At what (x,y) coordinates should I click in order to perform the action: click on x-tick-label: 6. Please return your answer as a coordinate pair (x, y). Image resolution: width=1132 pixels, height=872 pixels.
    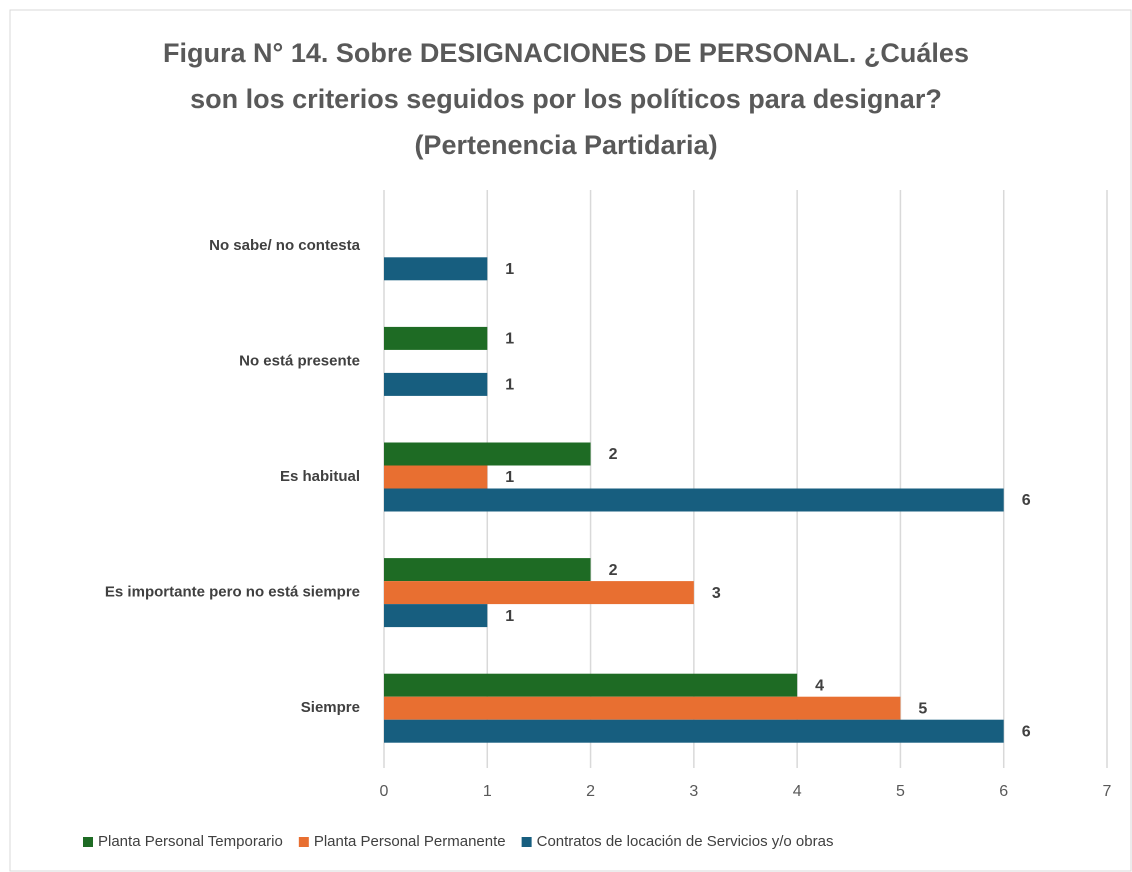
    Looking at the image, I should click on (1003, 791).